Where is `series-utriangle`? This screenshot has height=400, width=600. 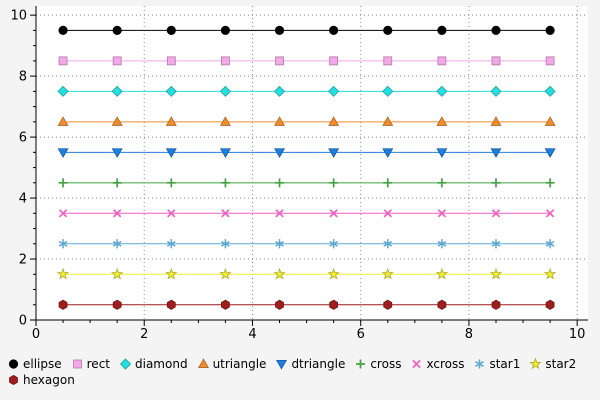 series-utriangle is located at coordinates (306, 121).